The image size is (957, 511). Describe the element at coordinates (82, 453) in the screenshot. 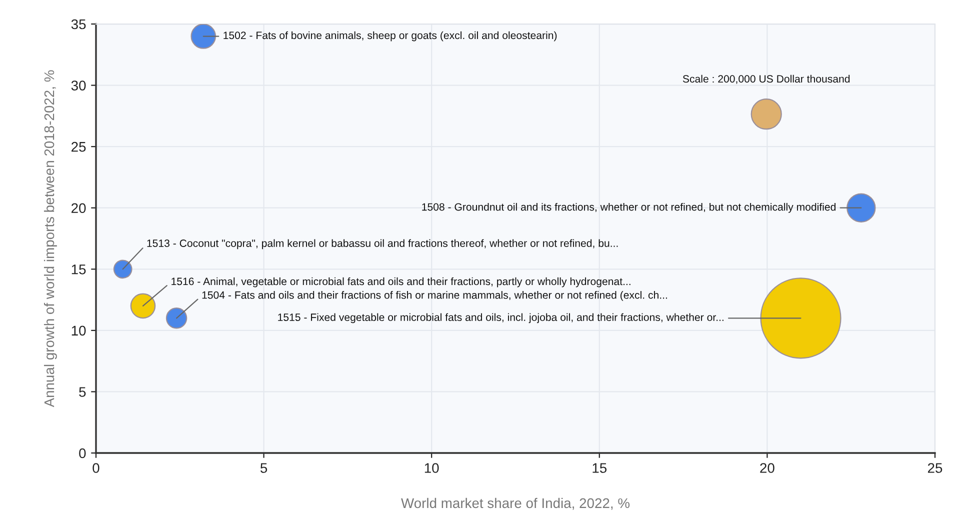

I see `y-tick-label: 0` at that location.